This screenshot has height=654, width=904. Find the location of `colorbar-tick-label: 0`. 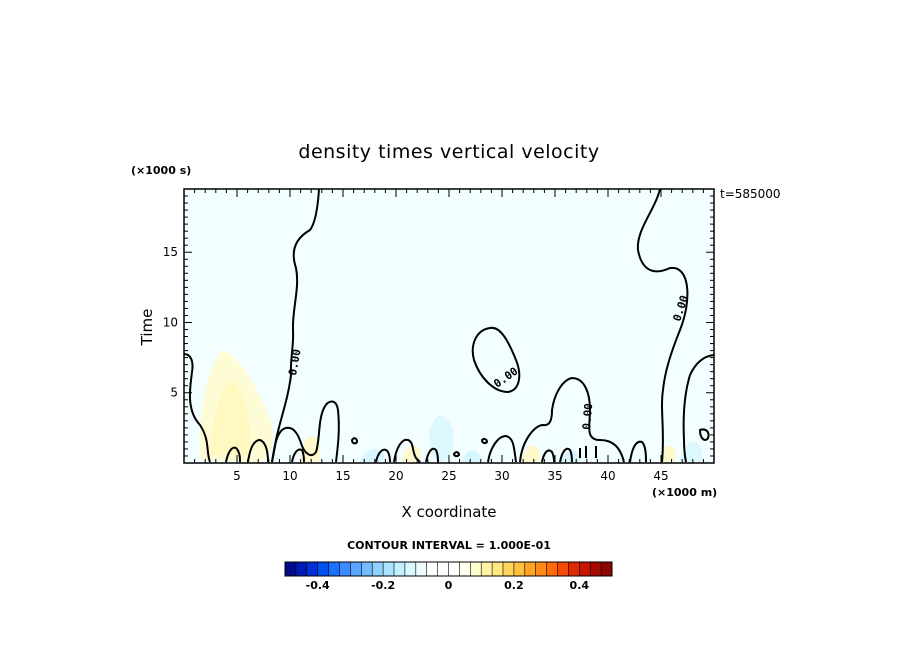

colorbar-tick-label: 0 is located at coordinates (449, 585).